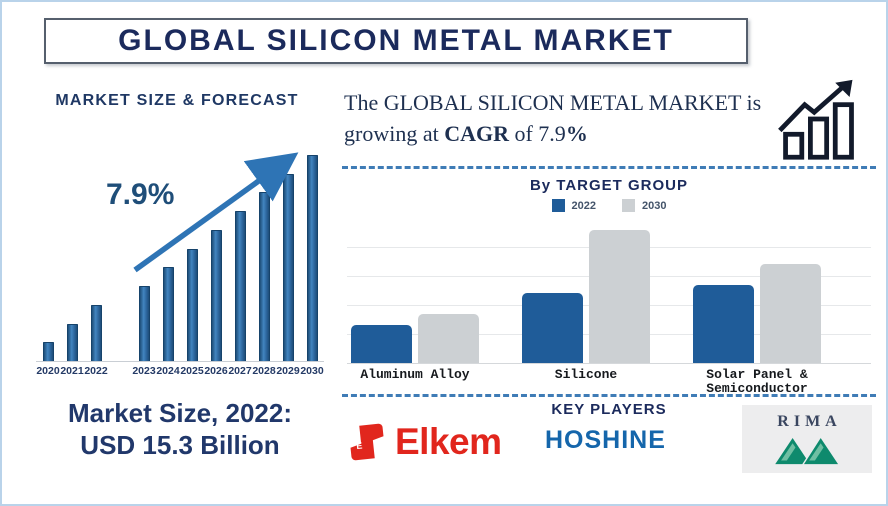 The height and width of the screenshot is (506, 888). What do you see at coordinates (609, 167) in the screenshot?
I see `divider-dashed-top` at bounding box center [609, 167].